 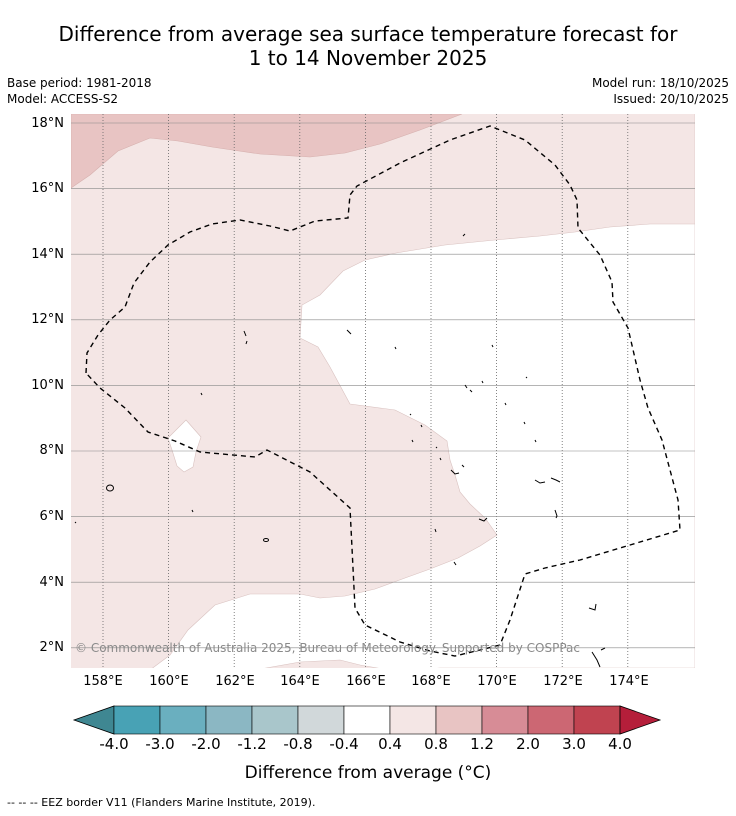 What do you see at coordinates (366, 681) in the screenshot?
I see `lon-label: 166°E` at bounding box center [366, 681].